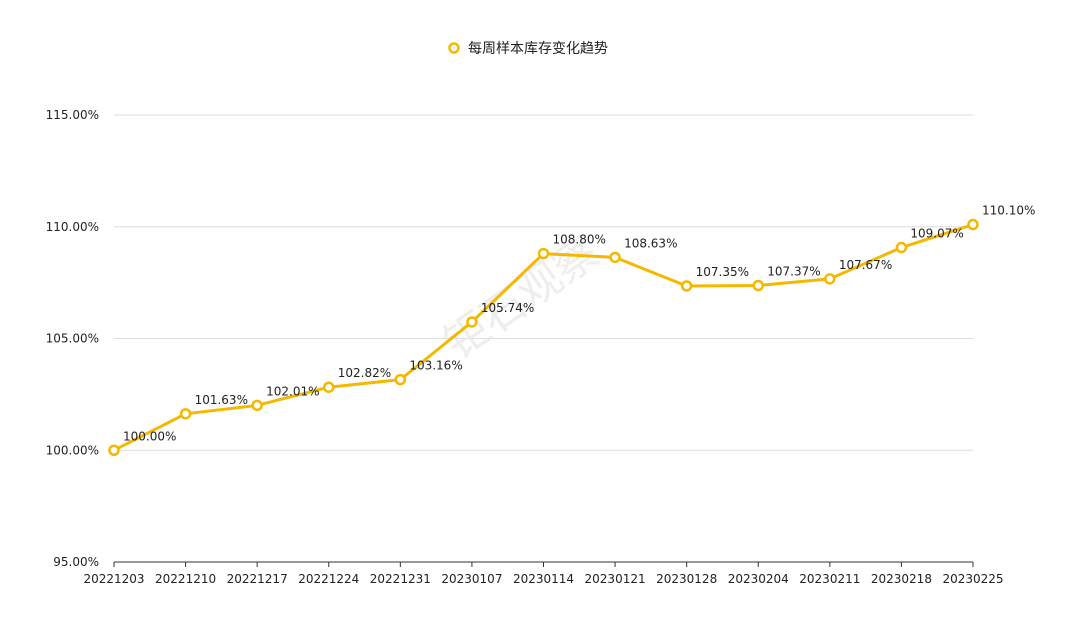 Image resolution: width=1080 pixels, height=637 pixels. Describe the element at coordinates (72, 115) in the screenshot. I see `y-tick-label: 115.00%` at that location.